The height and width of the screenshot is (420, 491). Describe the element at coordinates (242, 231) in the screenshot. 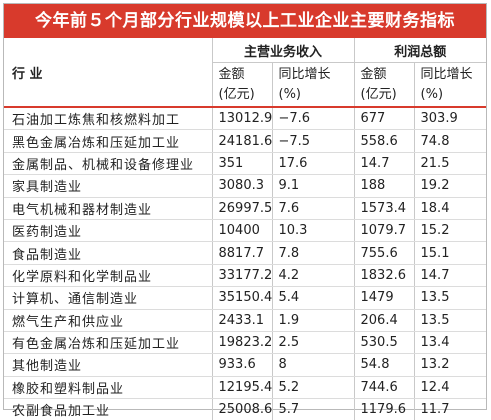

I see `revenue-amount-cell: 10400` at that location.